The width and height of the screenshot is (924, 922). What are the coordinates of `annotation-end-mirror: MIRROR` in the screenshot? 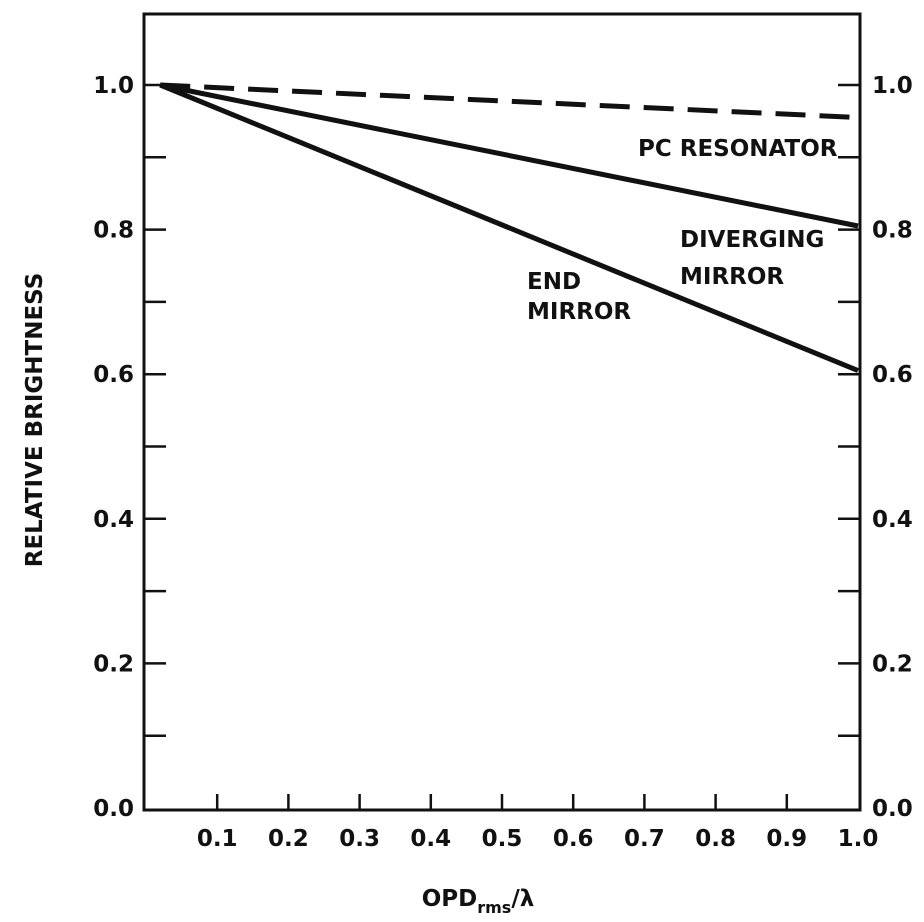 It's located at (579, 312).